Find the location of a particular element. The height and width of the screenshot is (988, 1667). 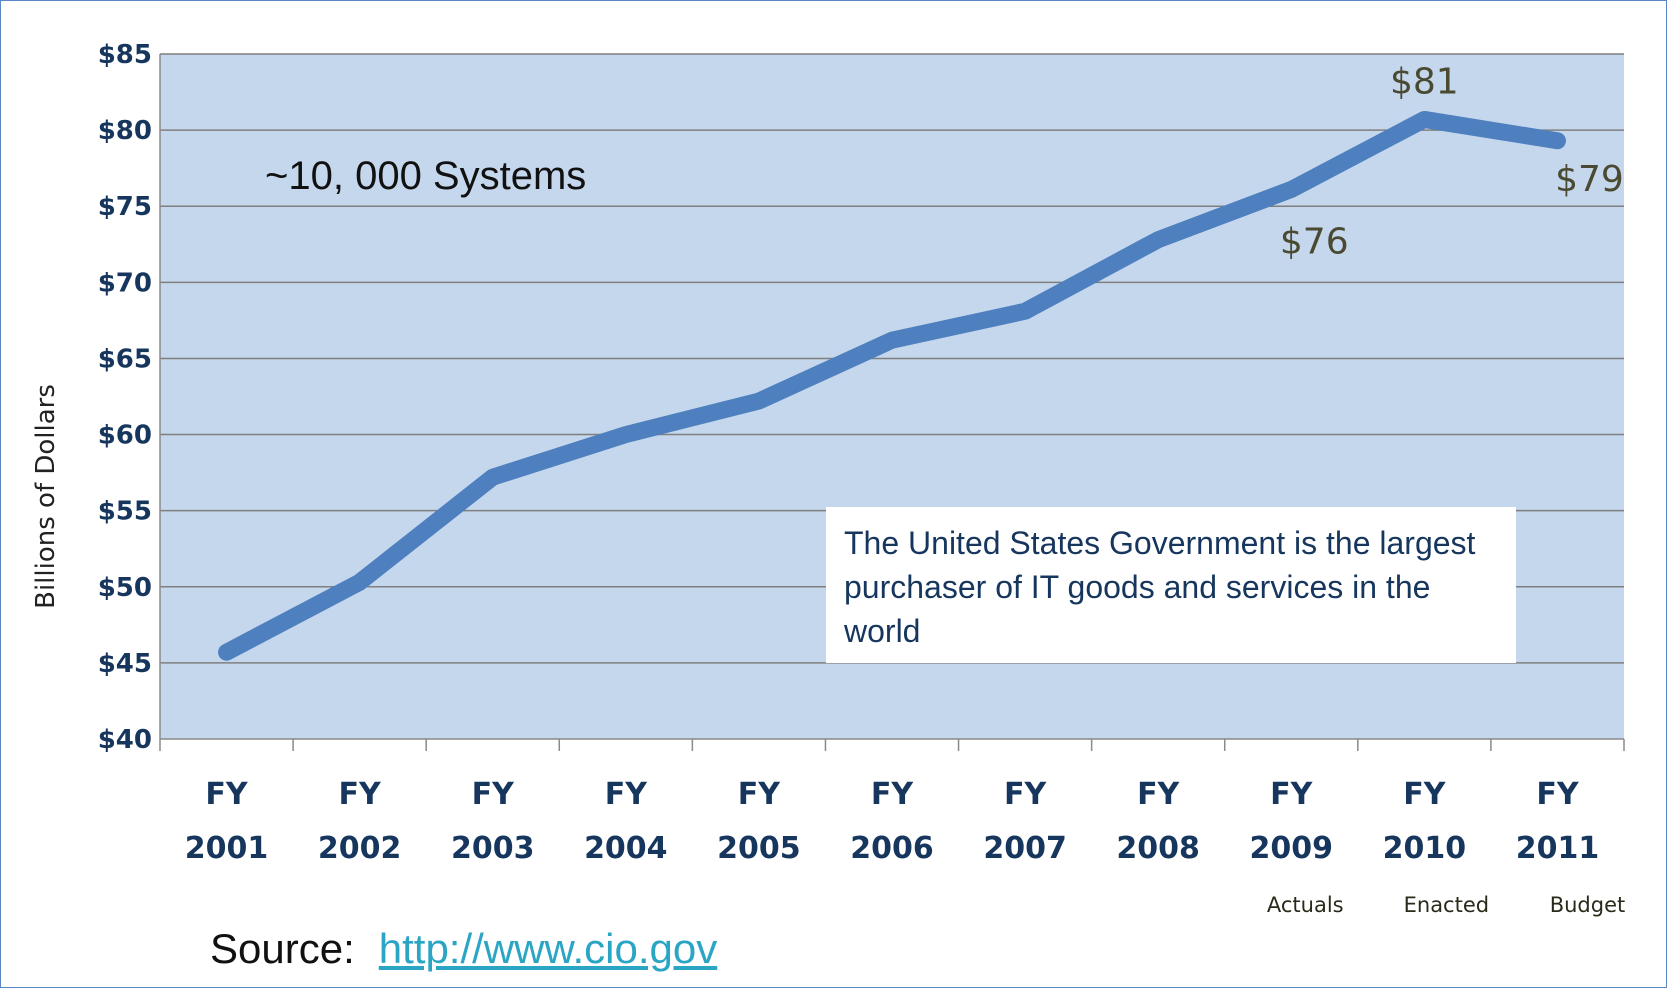

y-tick-label: $40 is located at coordinates (125, 740).